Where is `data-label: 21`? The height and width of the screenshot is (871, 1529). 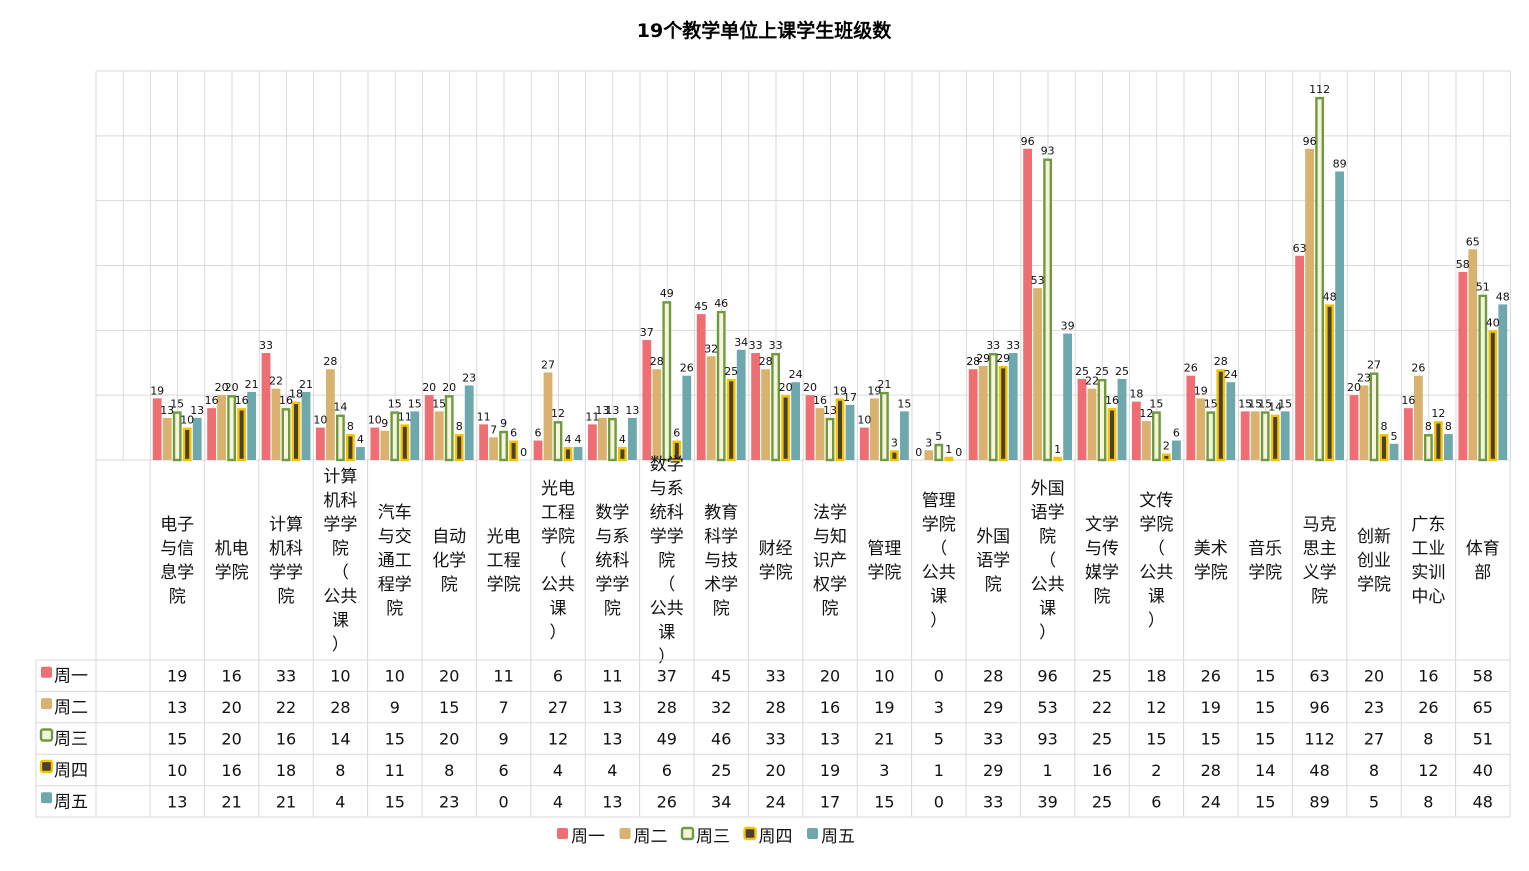 data-label: 21 is located at coordinates (884, 384).